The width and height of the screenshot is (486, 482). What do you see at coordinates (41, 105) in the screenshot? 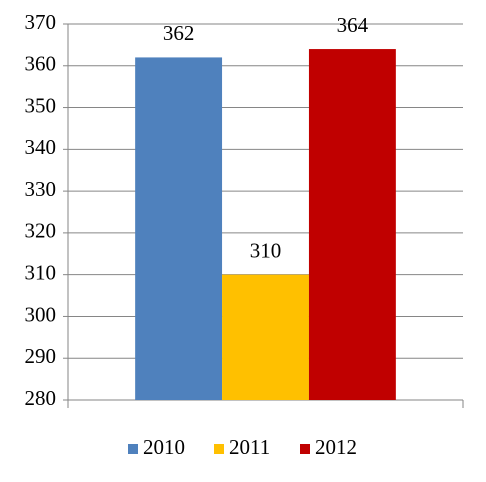
I see `y-tick-label: 350` at bounding box center [41, 105].